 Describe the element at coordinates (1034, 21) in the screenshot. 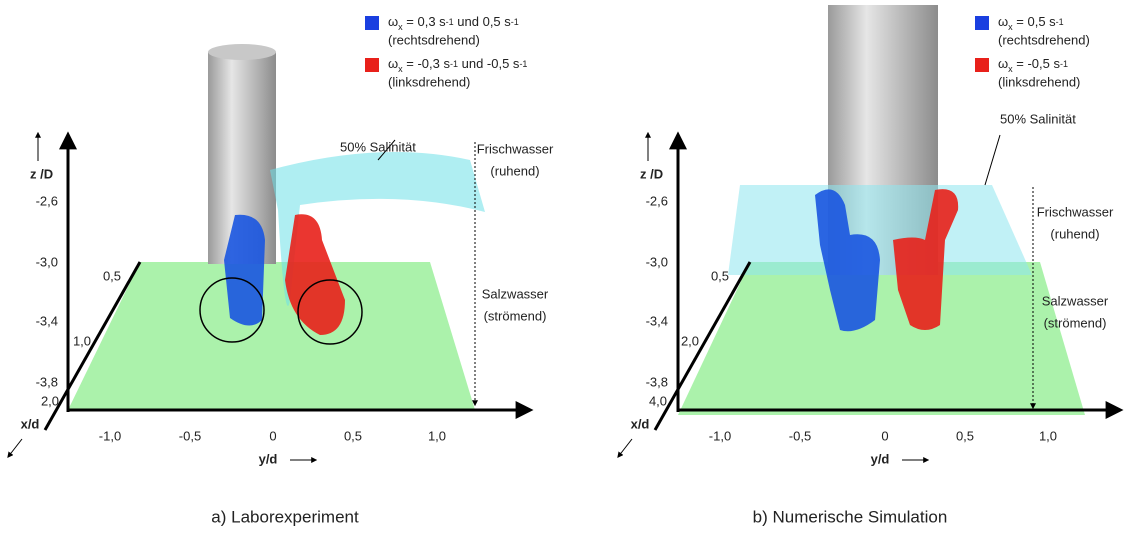

I see `legend-text-part: = 0,5 s` at that location.